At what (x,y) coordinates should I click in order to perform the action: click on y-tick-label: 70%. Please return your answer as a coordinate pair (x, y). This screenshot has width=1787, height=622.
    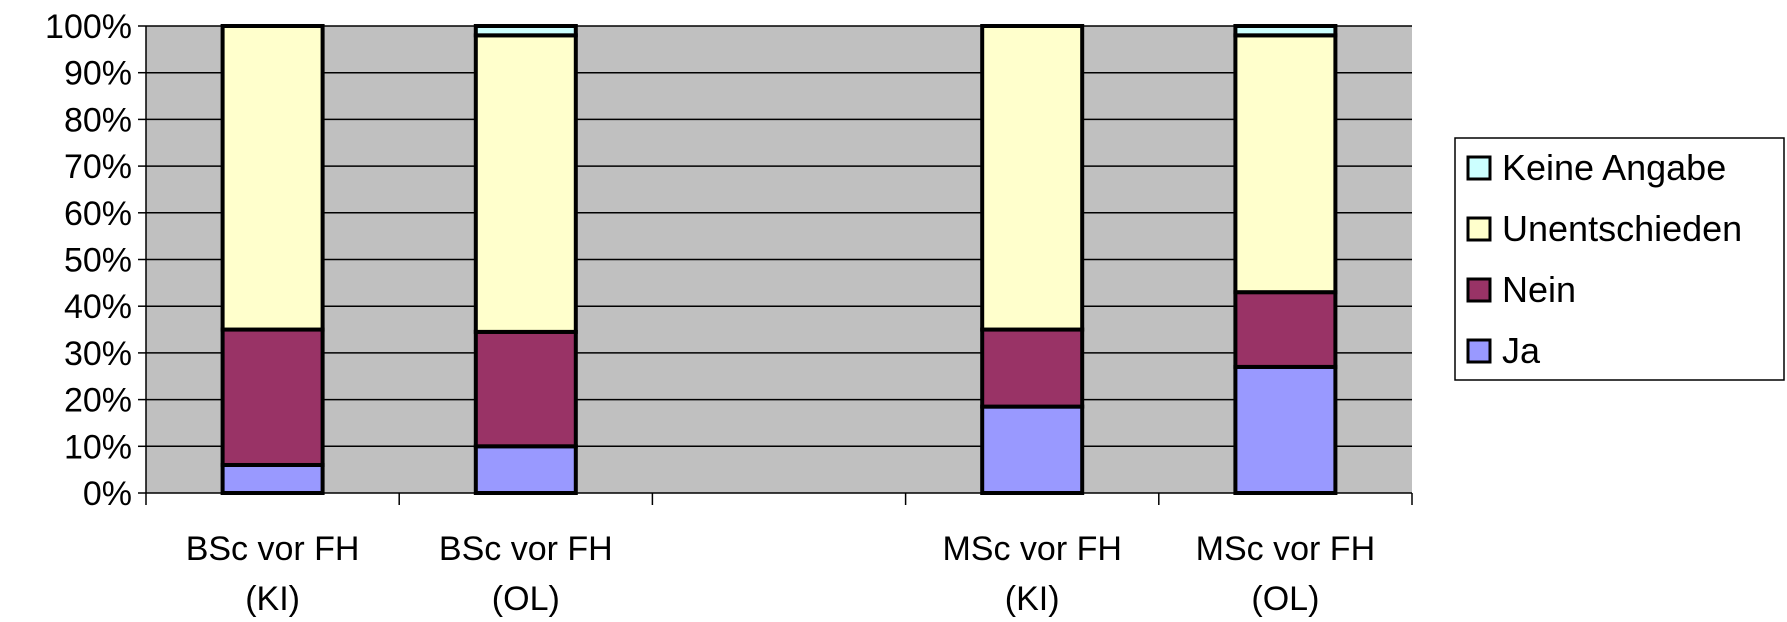
    Looking at the image, I should click on (98, 167).